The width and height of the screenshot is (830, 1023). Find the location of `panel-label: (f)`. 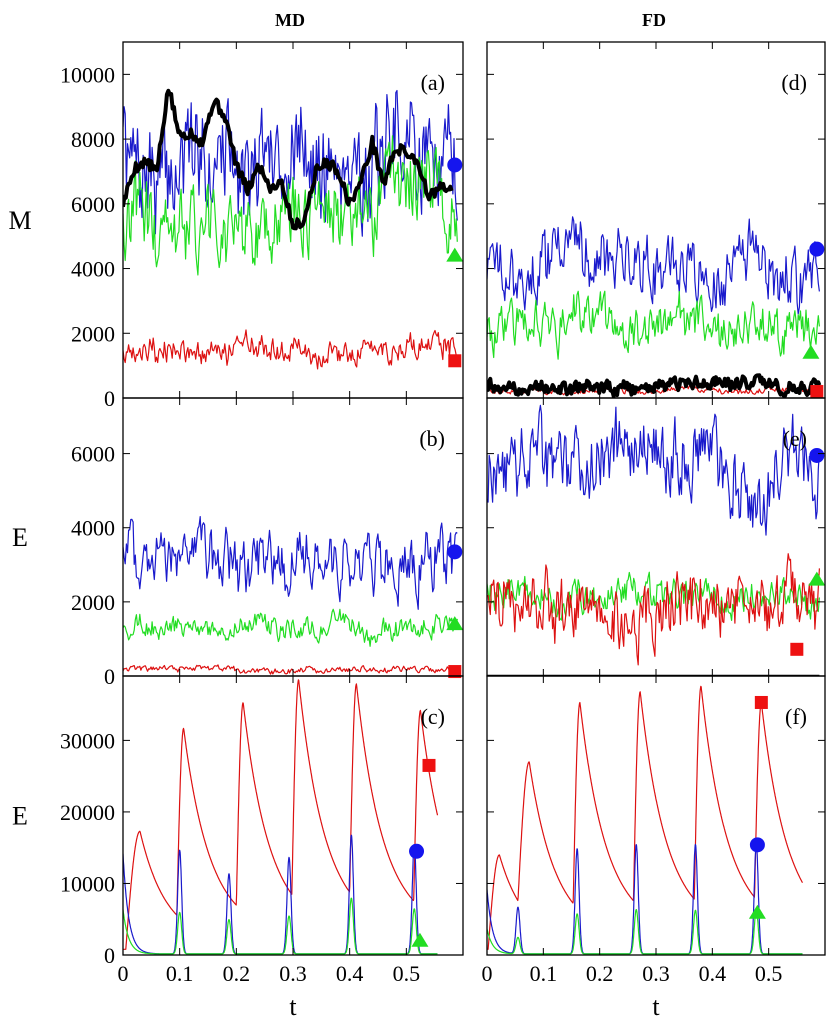

panel-label: (f) is located at coordinates (796, 716).